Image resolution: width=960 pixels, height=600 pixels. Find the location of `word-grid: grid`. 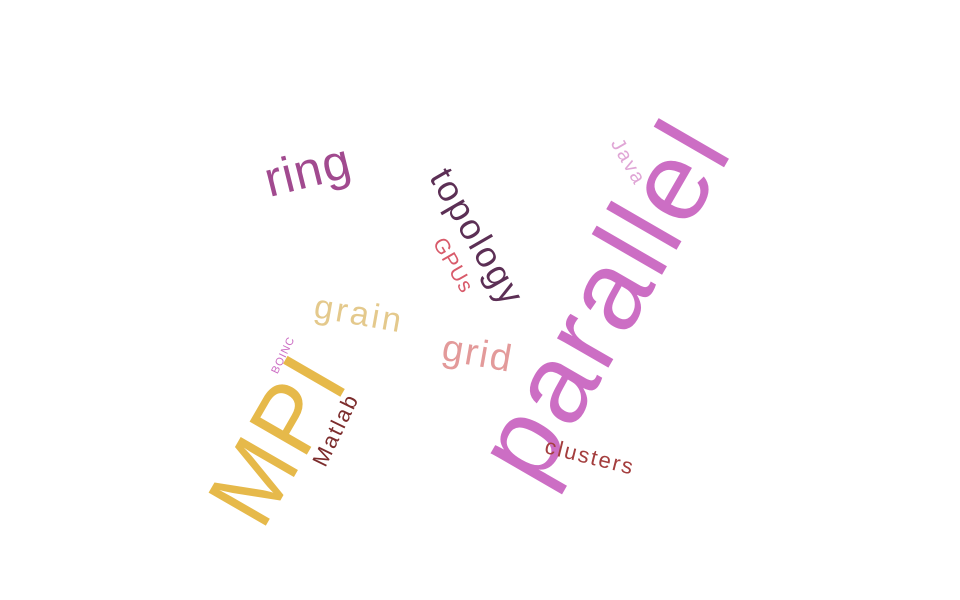

word-grid: grid is located at coordinates (477, 354).